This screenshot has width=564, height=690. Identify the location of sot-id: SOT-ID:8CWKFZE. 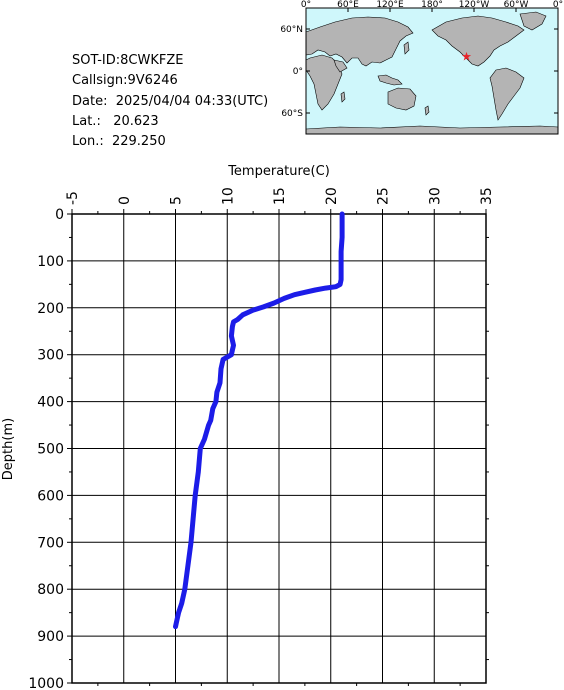
(128, 60).